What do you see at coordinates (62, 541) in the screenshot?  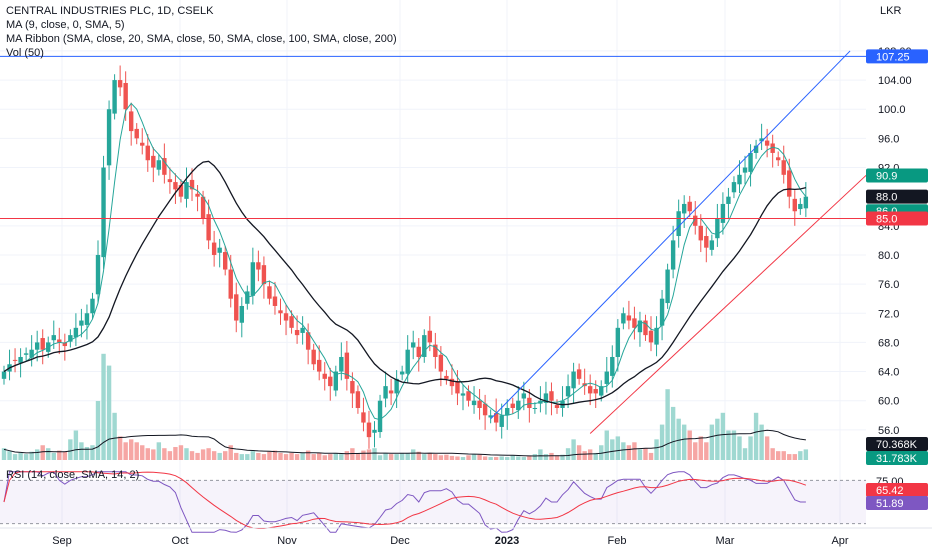 I see `time-tick-label: Sep` at bounding box center [62, 541].